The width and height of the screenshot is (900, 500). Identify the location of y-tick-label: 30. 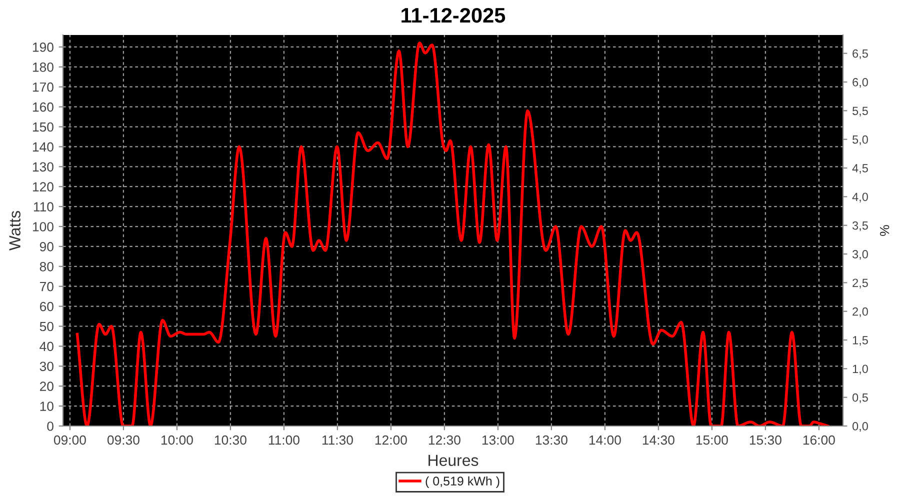
(47, 367).